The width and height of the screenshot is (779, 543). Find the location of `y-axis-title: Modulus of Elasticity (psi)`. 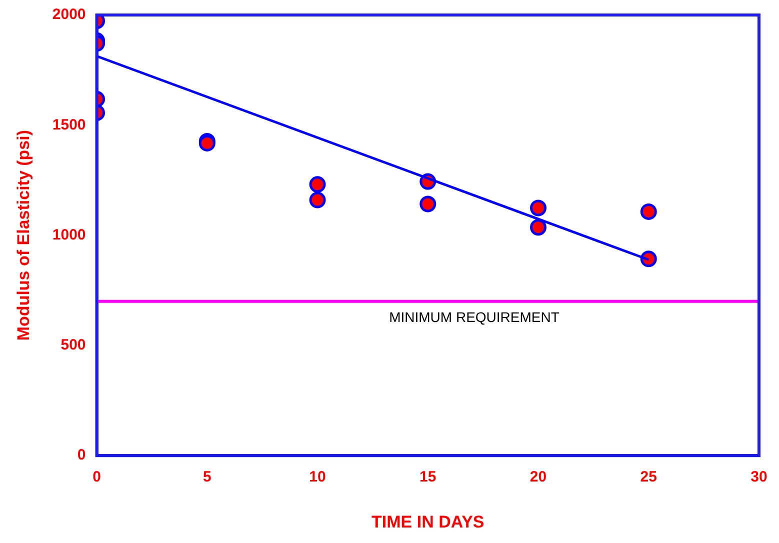

y-axis-title: Modulus of Elasticity (psi) is located at coordinates (23, 235).